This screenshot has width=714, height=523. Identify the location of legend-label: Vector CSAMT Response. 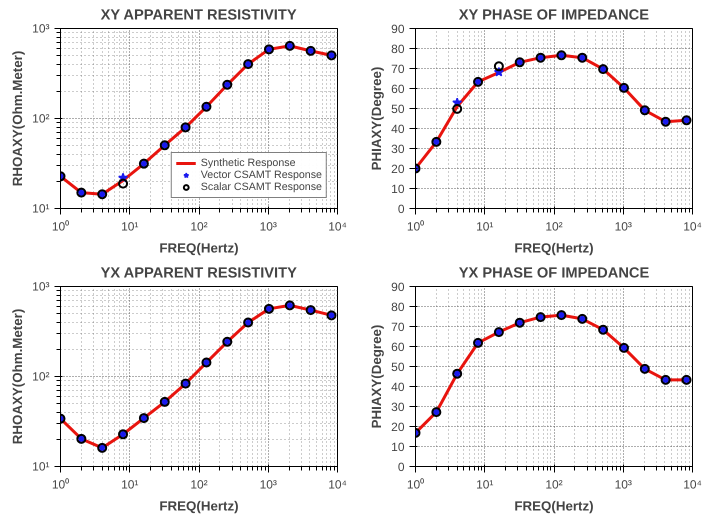
(261, 175).